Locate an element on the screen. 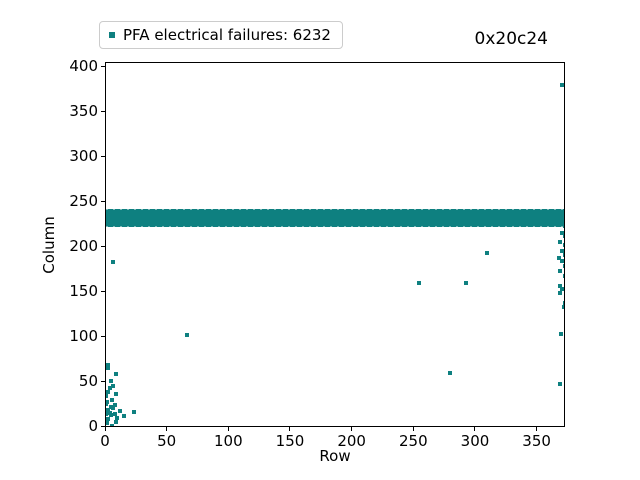  y-tick-label: 350 is located at coordinates (83, 111).